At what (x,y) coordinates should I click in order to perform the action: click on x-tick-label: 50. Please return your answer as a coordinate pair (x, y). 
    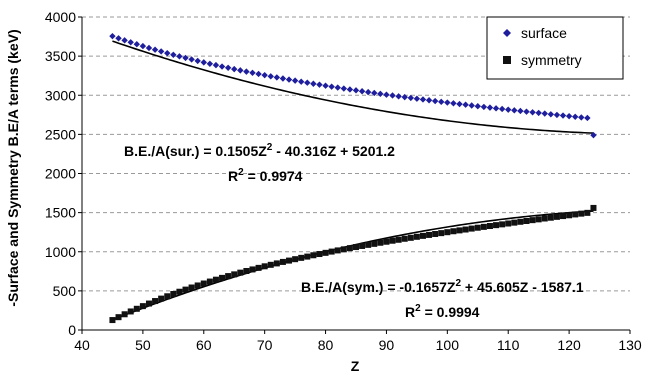
    Looking at the image, I should click on (143, 345).